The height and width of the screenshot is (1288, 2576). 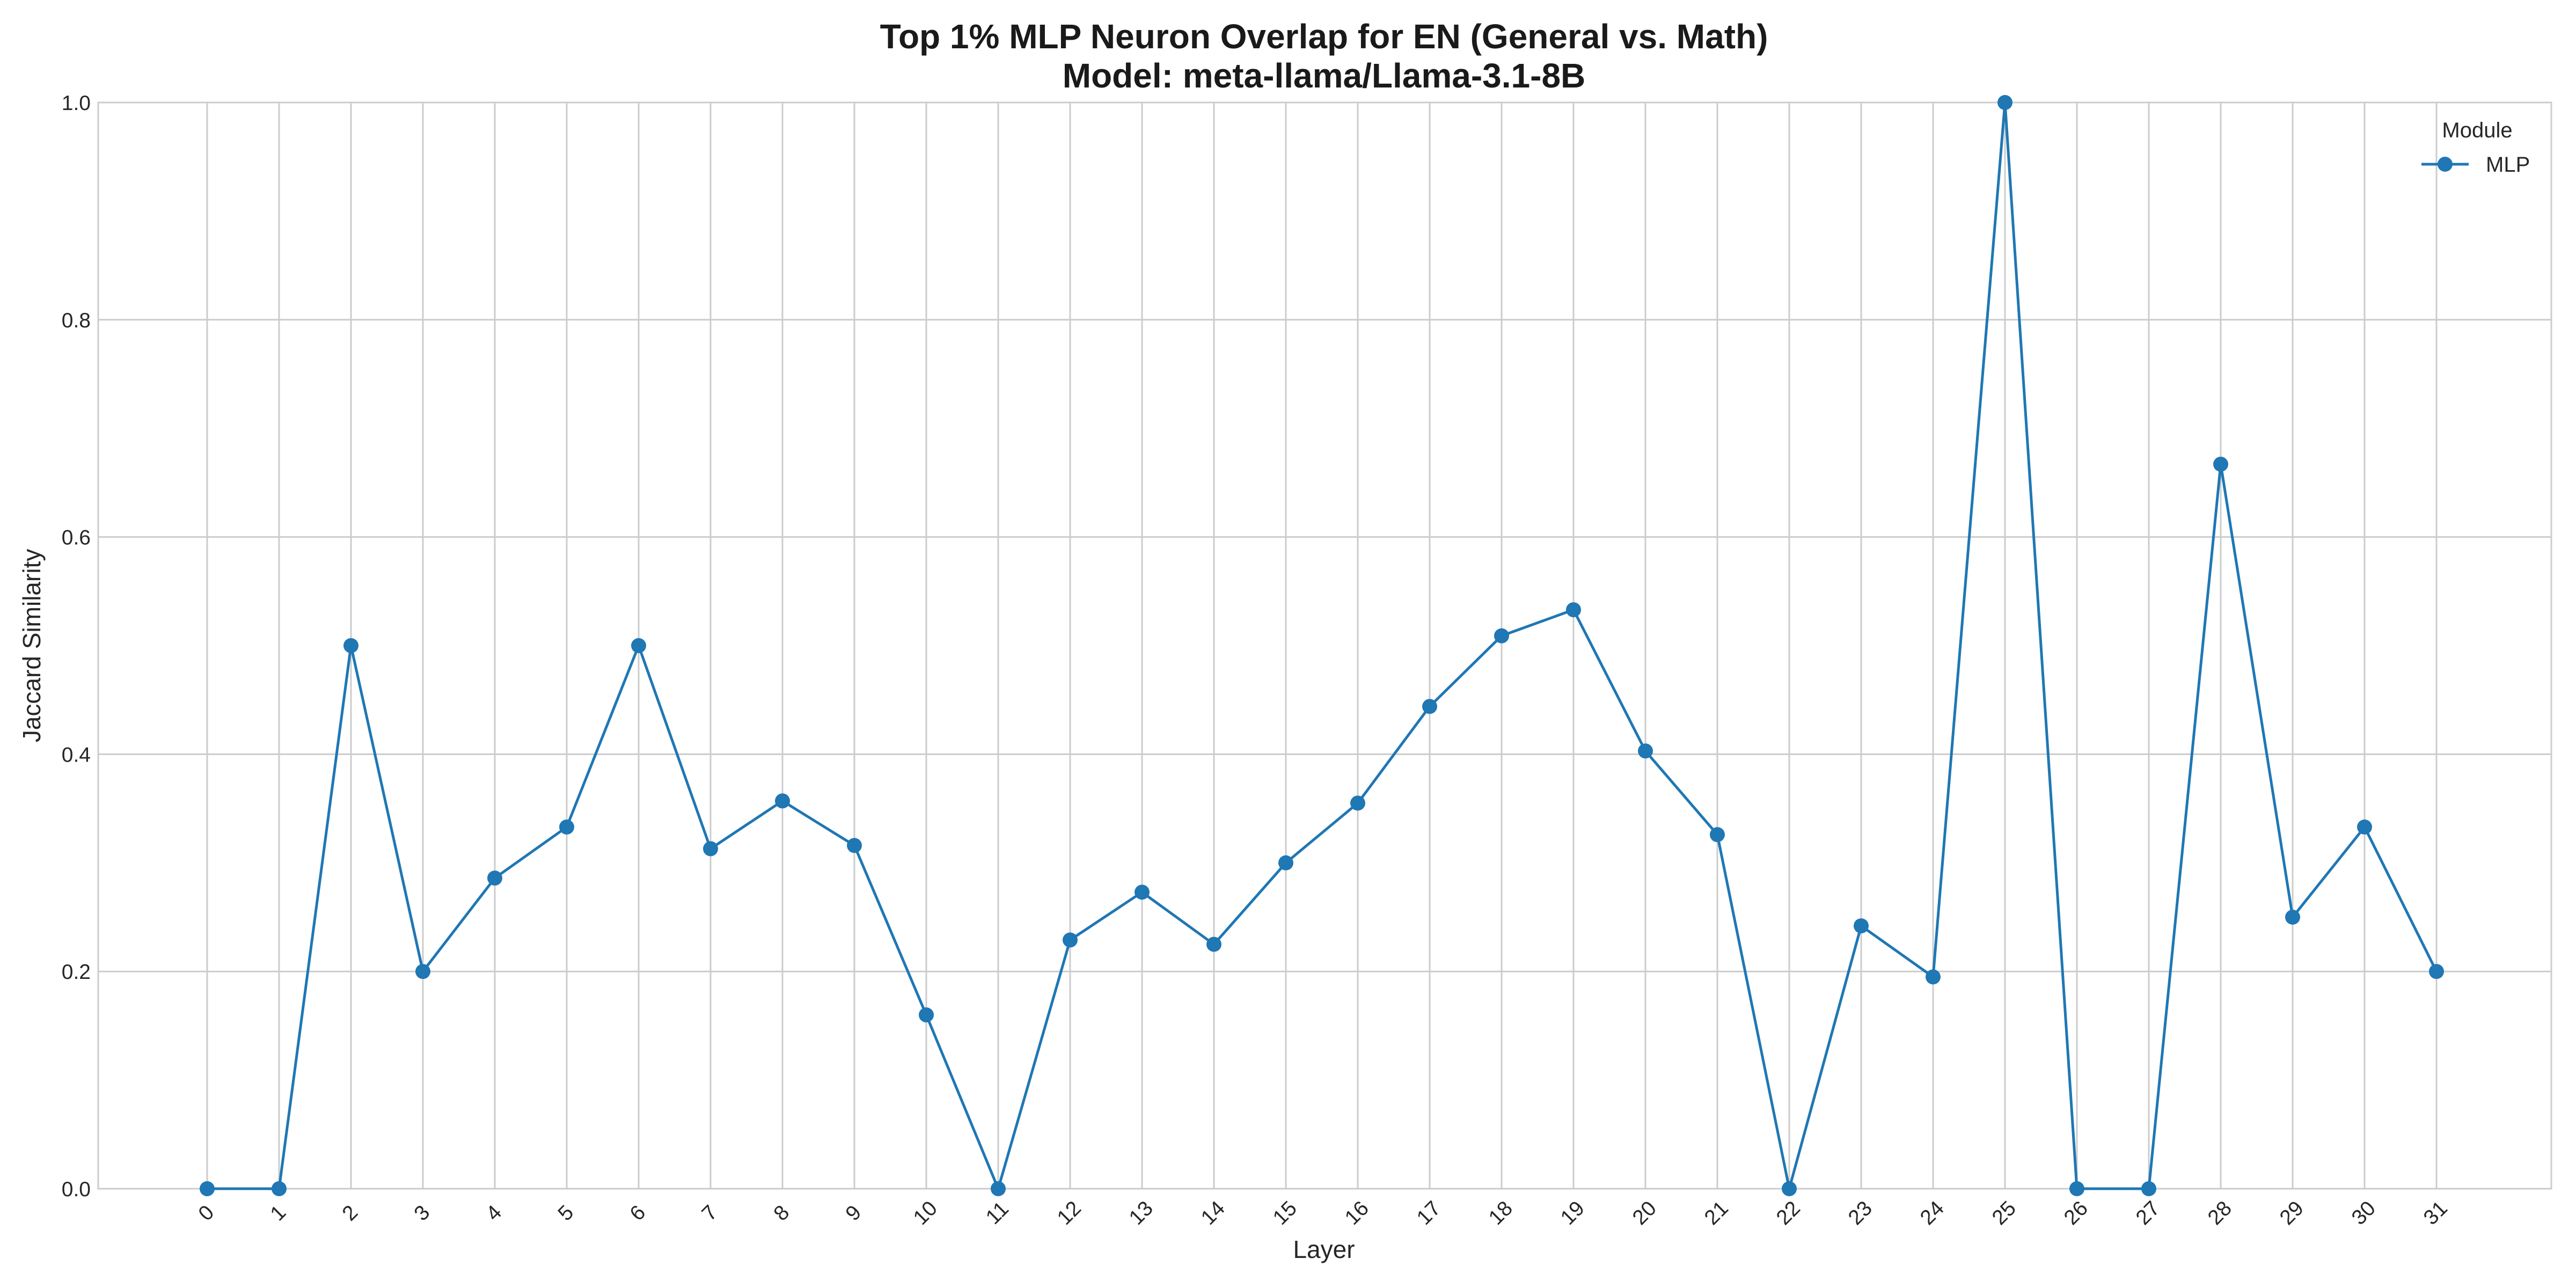 I want to click on x-tick-label: 16, so click(x=1357, y=1213).